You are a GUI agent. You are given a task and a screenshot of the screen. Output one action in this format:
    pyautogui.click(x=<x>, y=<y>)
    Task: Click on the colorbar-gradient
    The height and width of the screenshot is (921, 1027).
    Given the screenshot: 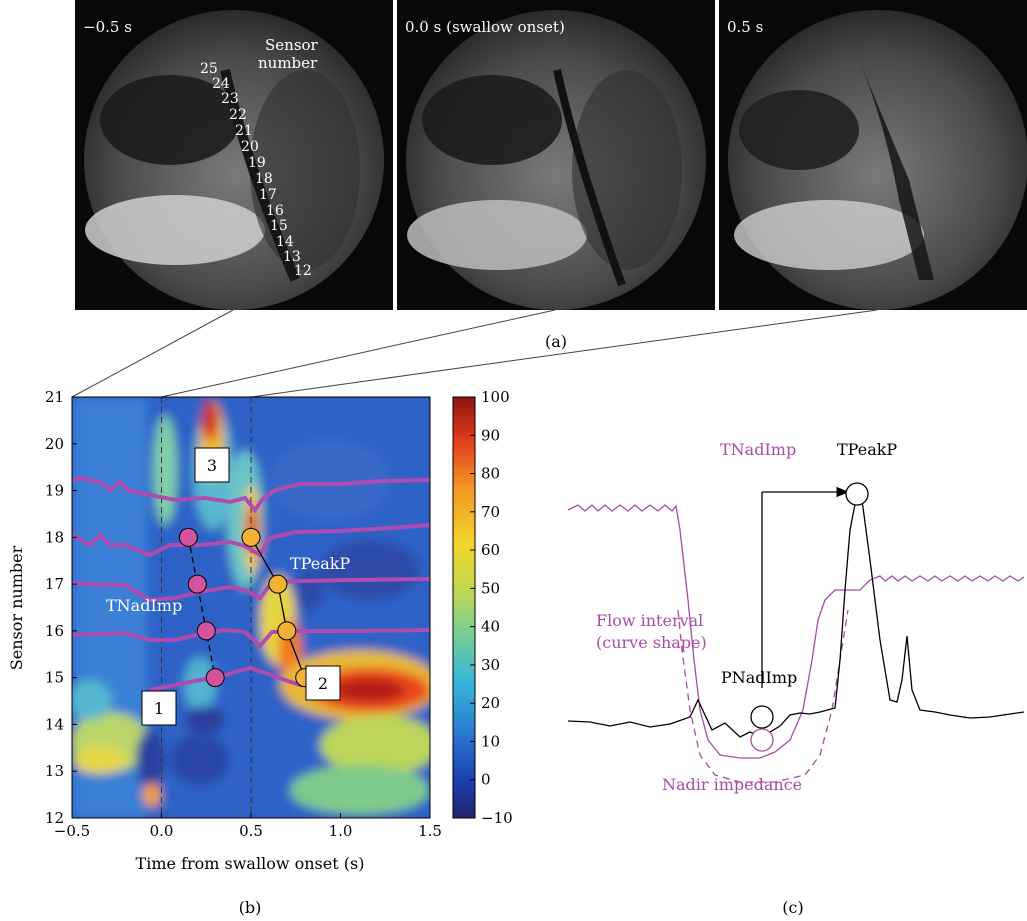 What is the action you would take?
    pyautogui.click(x=464, y=607)
    